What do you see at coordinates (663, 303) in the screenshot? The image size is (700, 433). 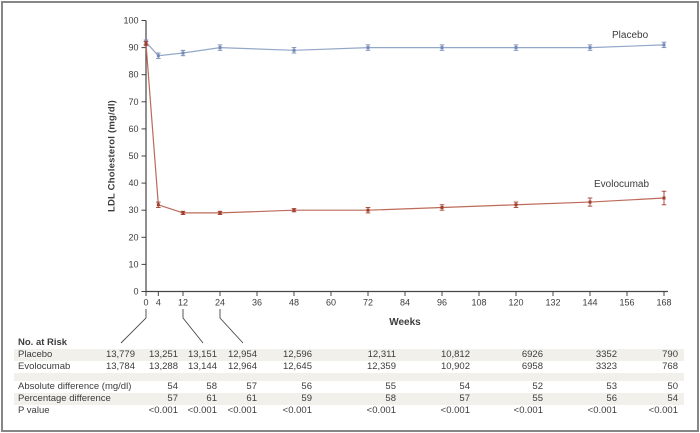 I see `x-tick-label: 168` at bounding box center [663, 303].